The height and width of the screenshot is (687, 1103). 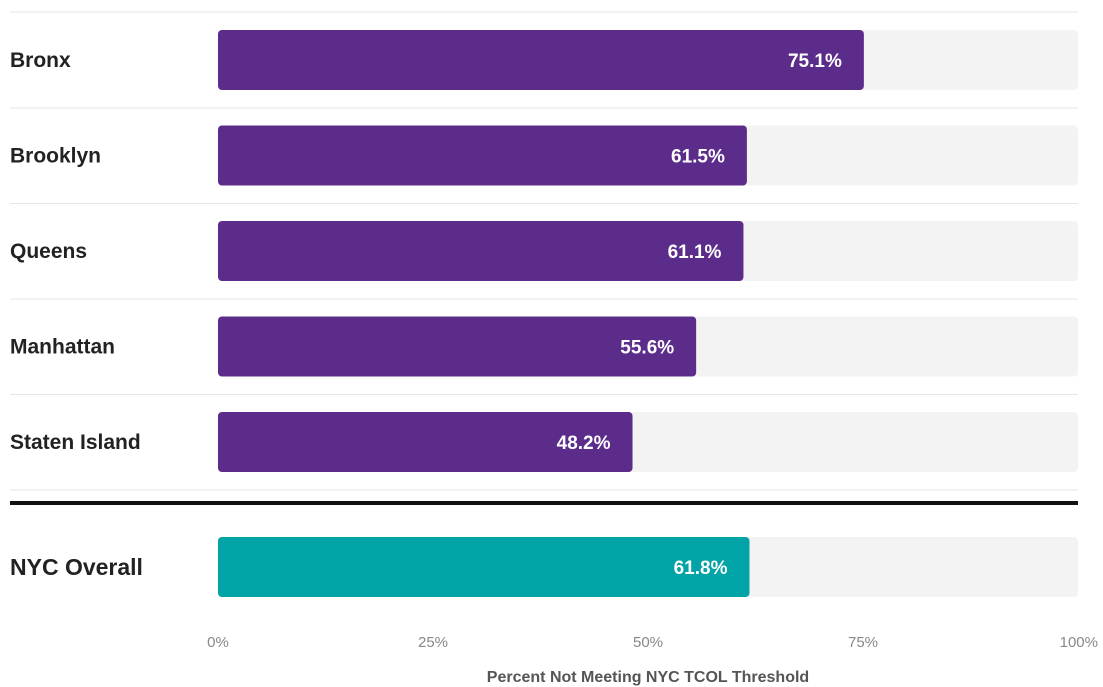 I want to click on x-tick-label: 75%, so click(x=863, y=642).